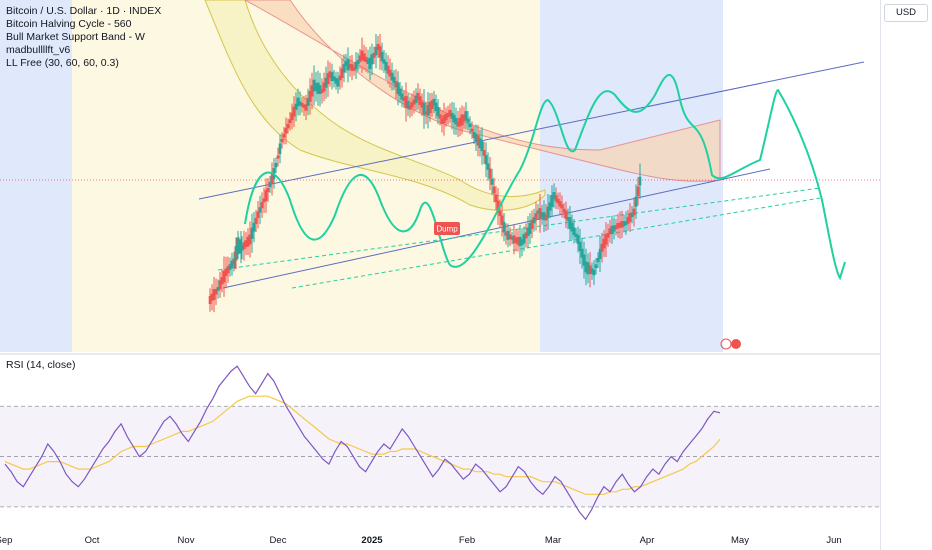 The image size is (932, 550). What do you see at coordinates (69, 24) in the screenshot?
I see `indicator-halving: Bitcoin Halving Cycle - 560` at bounding box center [69, 24].